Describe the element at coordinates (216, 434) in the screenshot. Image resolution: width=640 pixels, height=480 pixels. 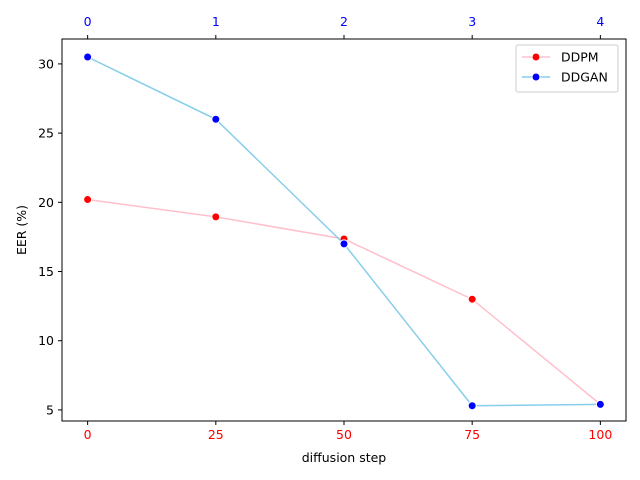
I see `x-tick-label: 25` at that location.